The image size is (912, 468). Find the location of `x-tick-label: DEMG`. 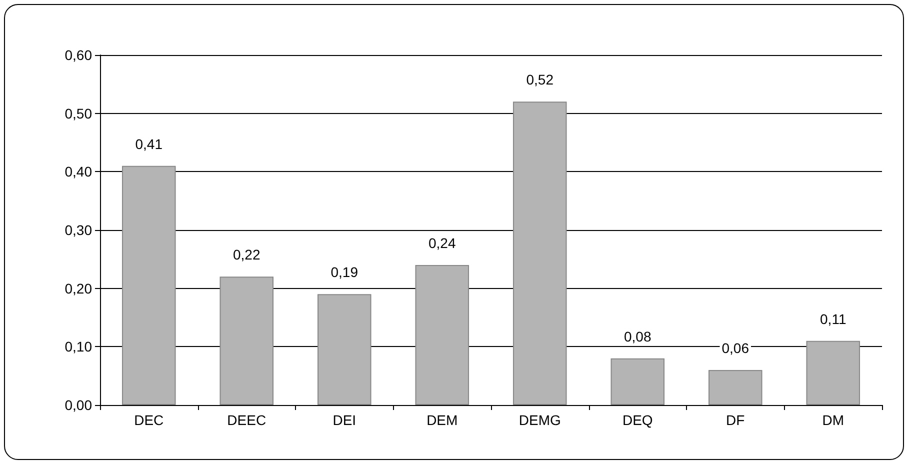

x-tick-label: DEMG is located at coordinates (539, 420).